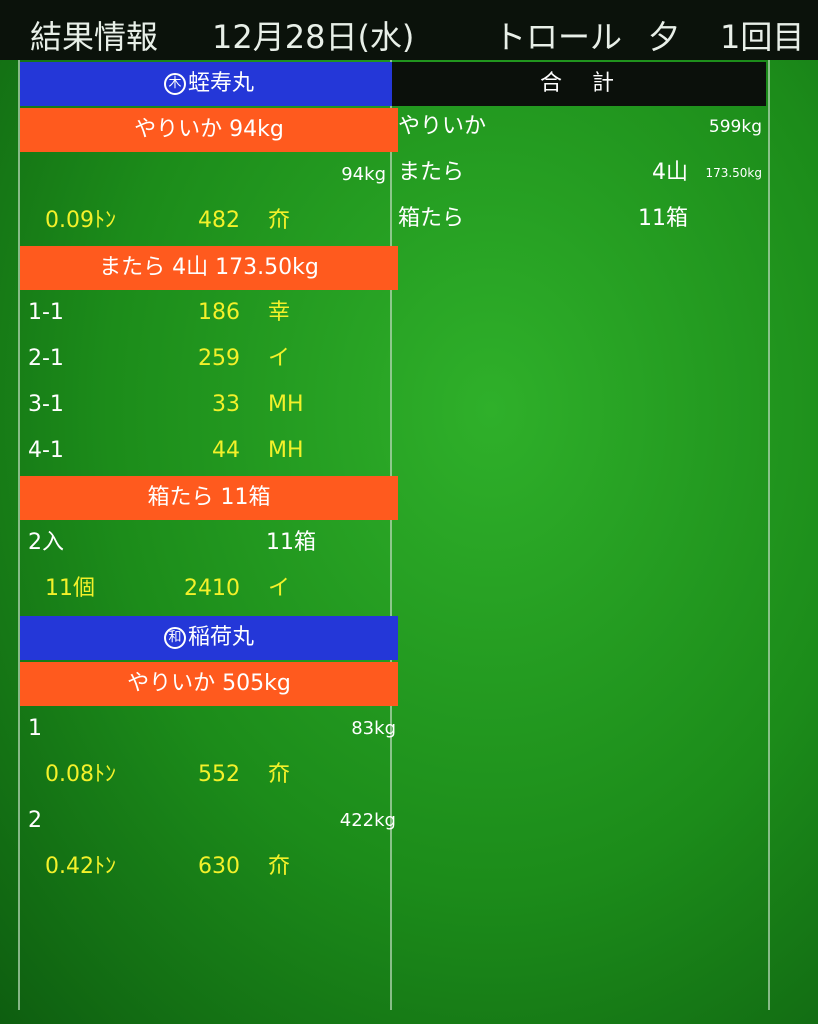 The image size is (818, 1024). What do you see at coordinates (80, 774) in the screenshot?
I see `tons: 0.08ﾄﾝ` at bounding box center [80, 774].